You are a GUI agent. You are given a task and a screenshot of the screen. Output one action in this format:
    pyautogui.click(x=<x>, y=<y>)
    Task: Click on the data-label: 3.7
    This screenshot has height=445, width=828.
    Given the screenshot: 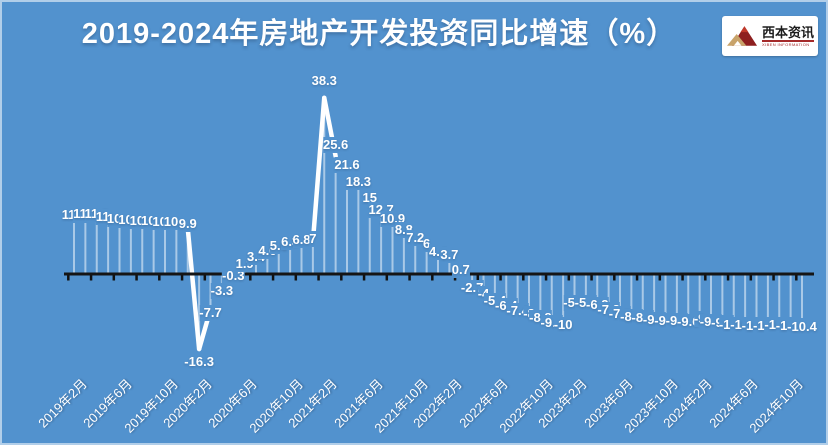 What is the action you would take?
    pyautogui.click(x=449, y=255)
    